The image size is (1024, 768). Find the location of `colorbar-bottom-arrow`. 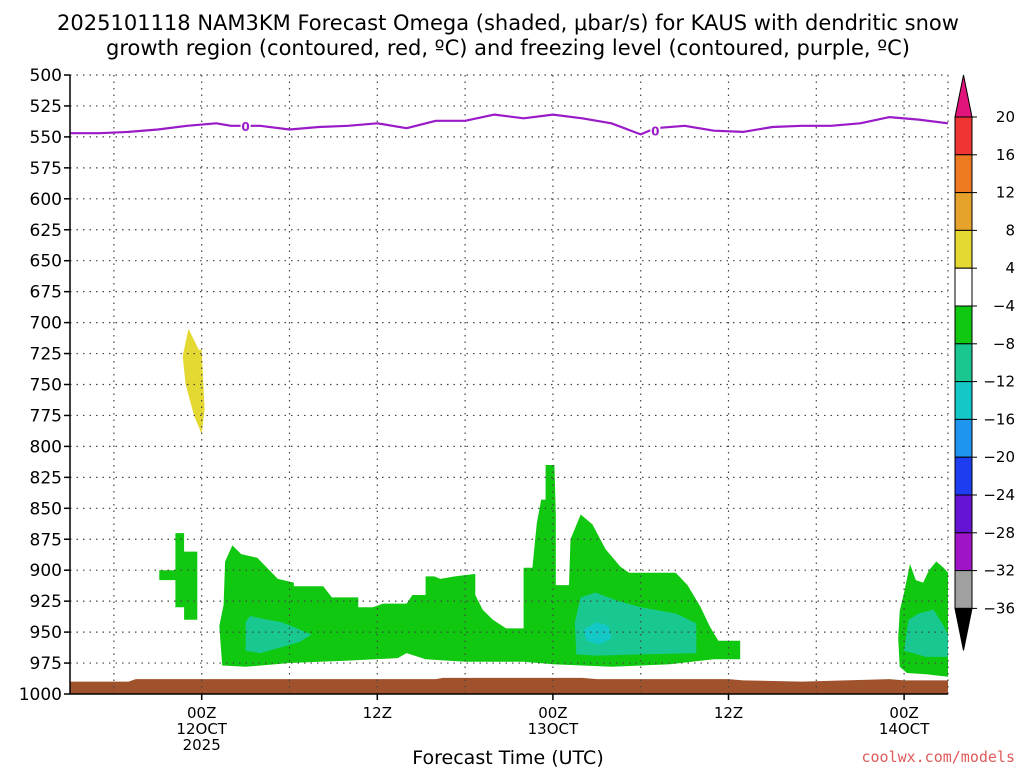

colorbar-bottom-arrow is located at coordinates (963, 629).